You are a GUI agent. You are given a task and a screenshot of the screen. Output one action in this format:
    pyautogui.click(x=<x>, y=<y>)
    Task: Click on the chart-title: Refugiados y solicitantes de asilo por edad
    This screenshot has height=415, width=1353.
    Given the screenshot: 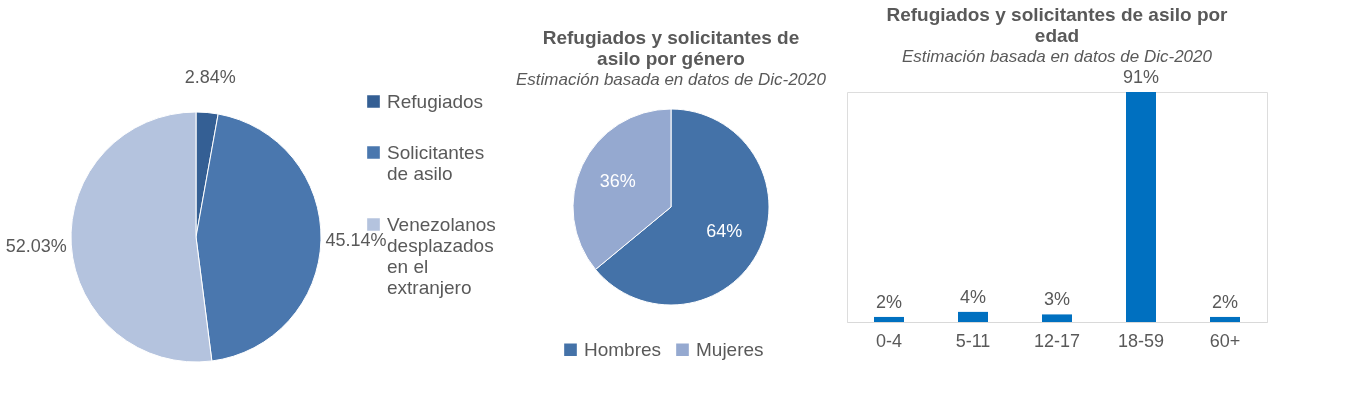 What is the action you would take?
    pyautogui.click(x=1057, y=25)
    